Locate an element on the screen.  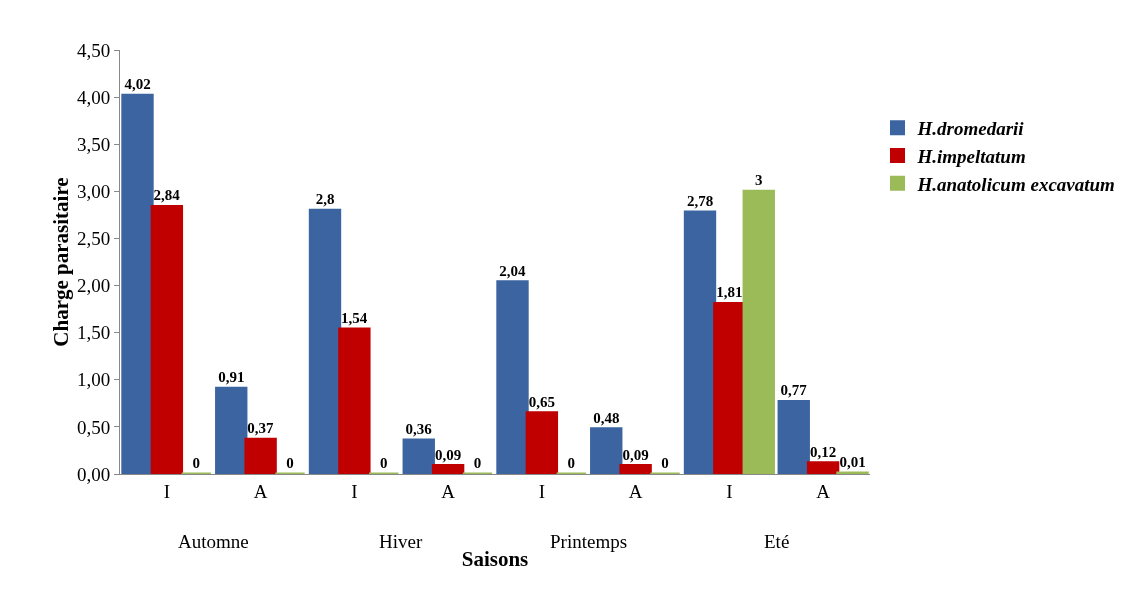
legend-label: H.dromedarii is located at coordinates (970, 129).